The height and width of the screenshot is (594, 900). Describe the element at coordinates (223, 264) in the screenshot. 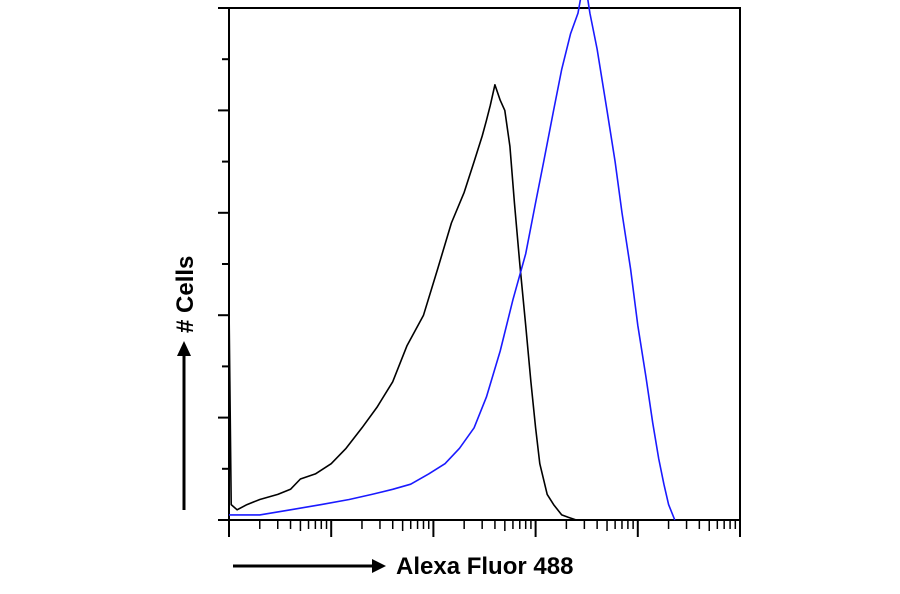

I see `y-axis-ticks` at that location.